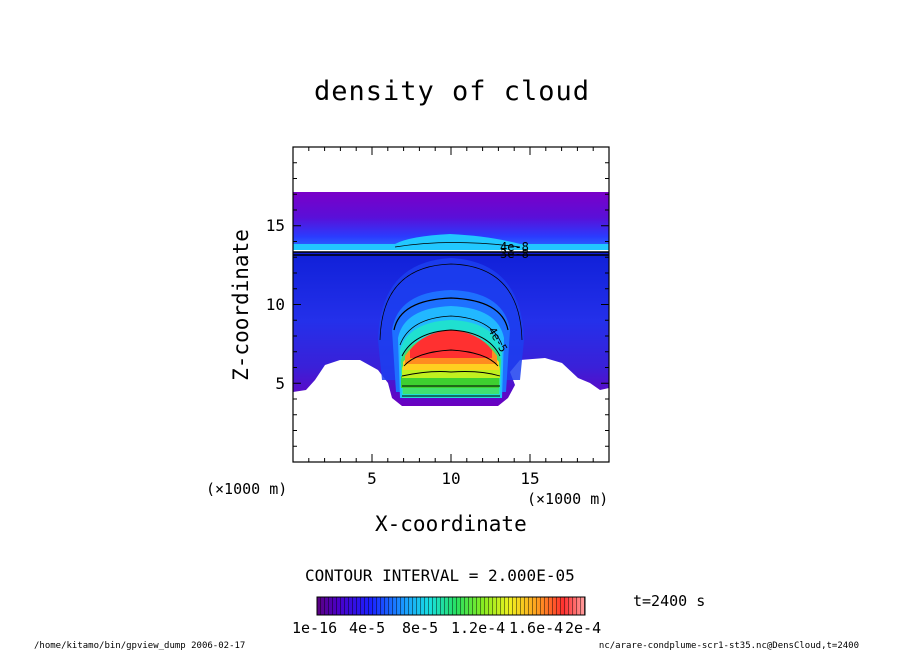 The height and width of the screenshot is (654, 904). Describe the element at coordinates (451, 242) in the screenshot. I see `cyan-stripe` at that location.